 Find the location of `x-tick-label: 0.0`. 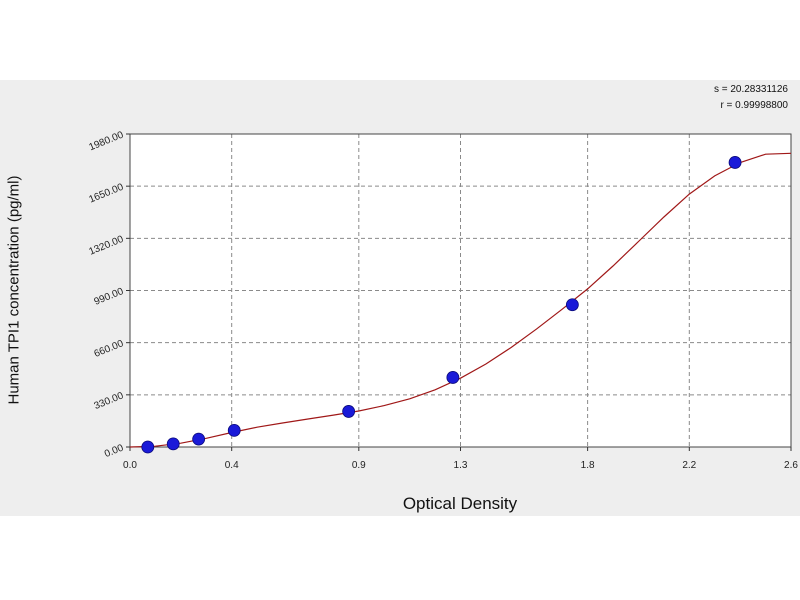

x-tick-label: 0.0 is located at coordinates (130, 465).